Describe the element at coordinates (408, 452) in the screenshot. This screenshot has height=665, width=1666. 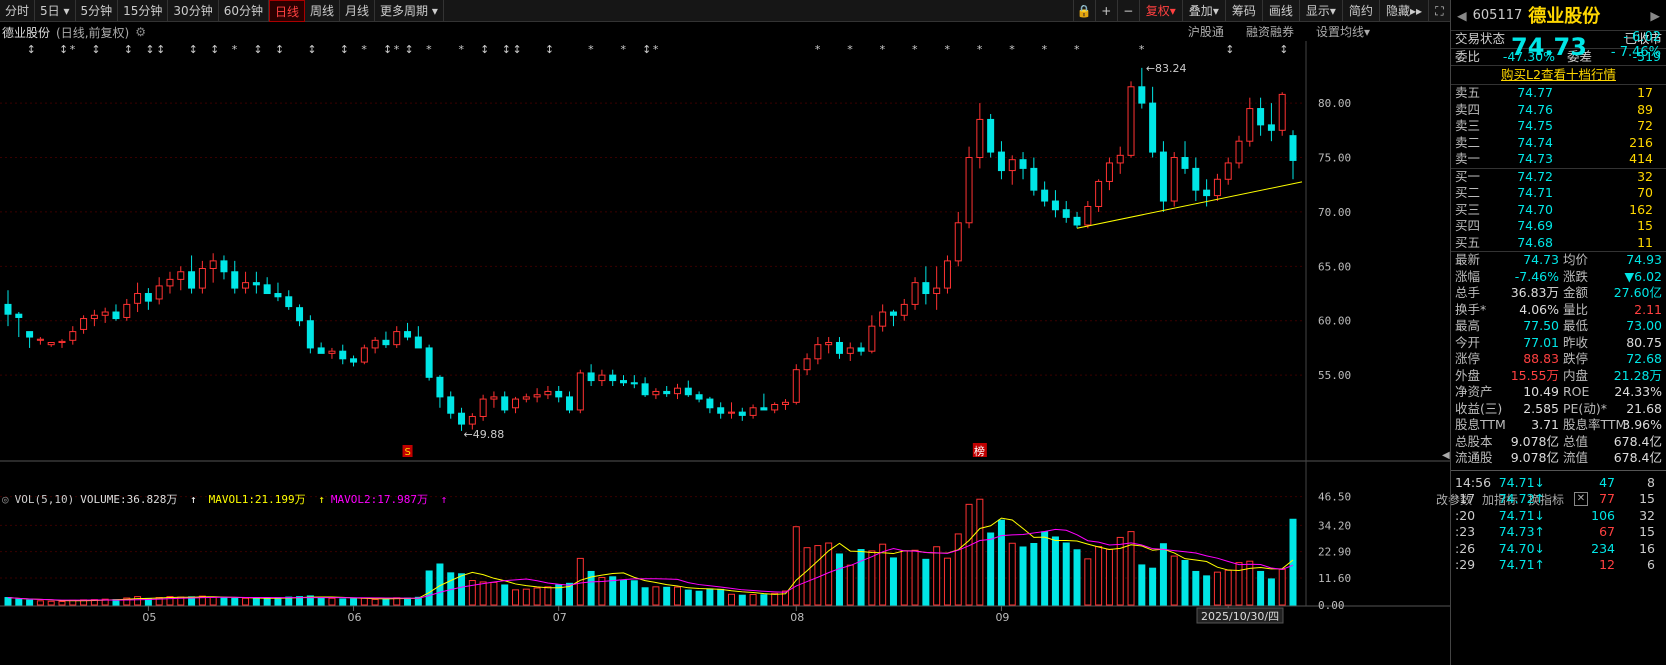
I see `s-badge-text: S` at that location.